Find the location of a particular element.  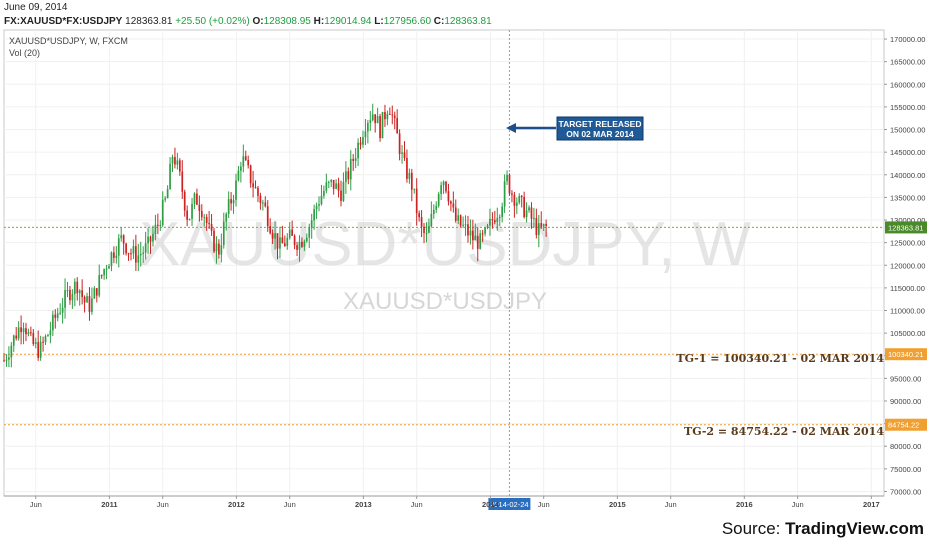

y-tick-label: 105000.00 is located at coordinates (907, 333).